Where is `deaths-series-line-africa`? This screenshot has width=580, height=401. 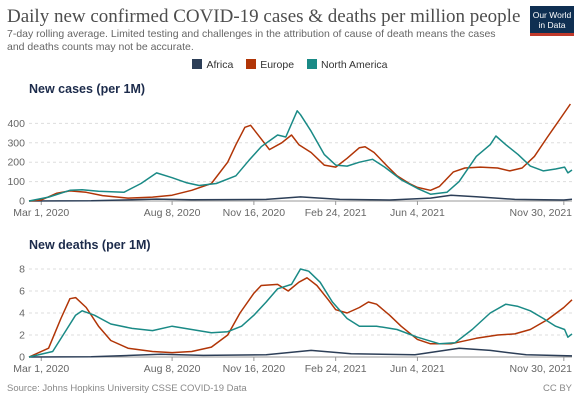
deaths-series-line-africa is located at coordinates (300, 352).